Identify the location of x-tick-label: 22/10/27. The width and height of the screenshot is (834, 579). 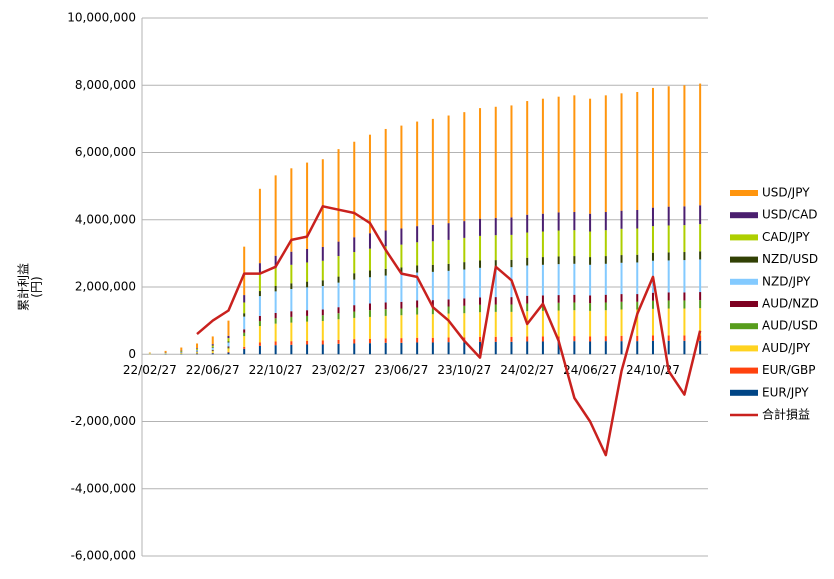
(276, 370).